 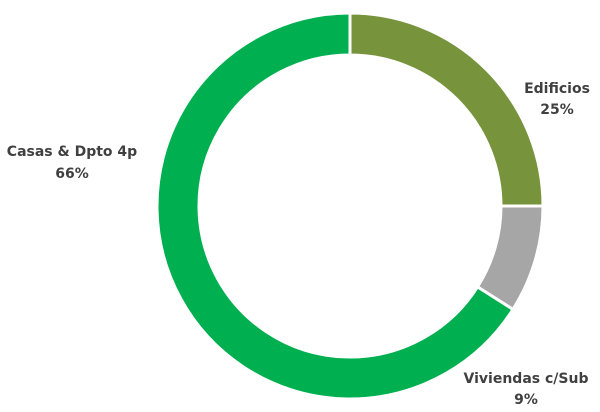 I want to click on slice-label: Viviendas c/Sub, so click(x=526, y=379).